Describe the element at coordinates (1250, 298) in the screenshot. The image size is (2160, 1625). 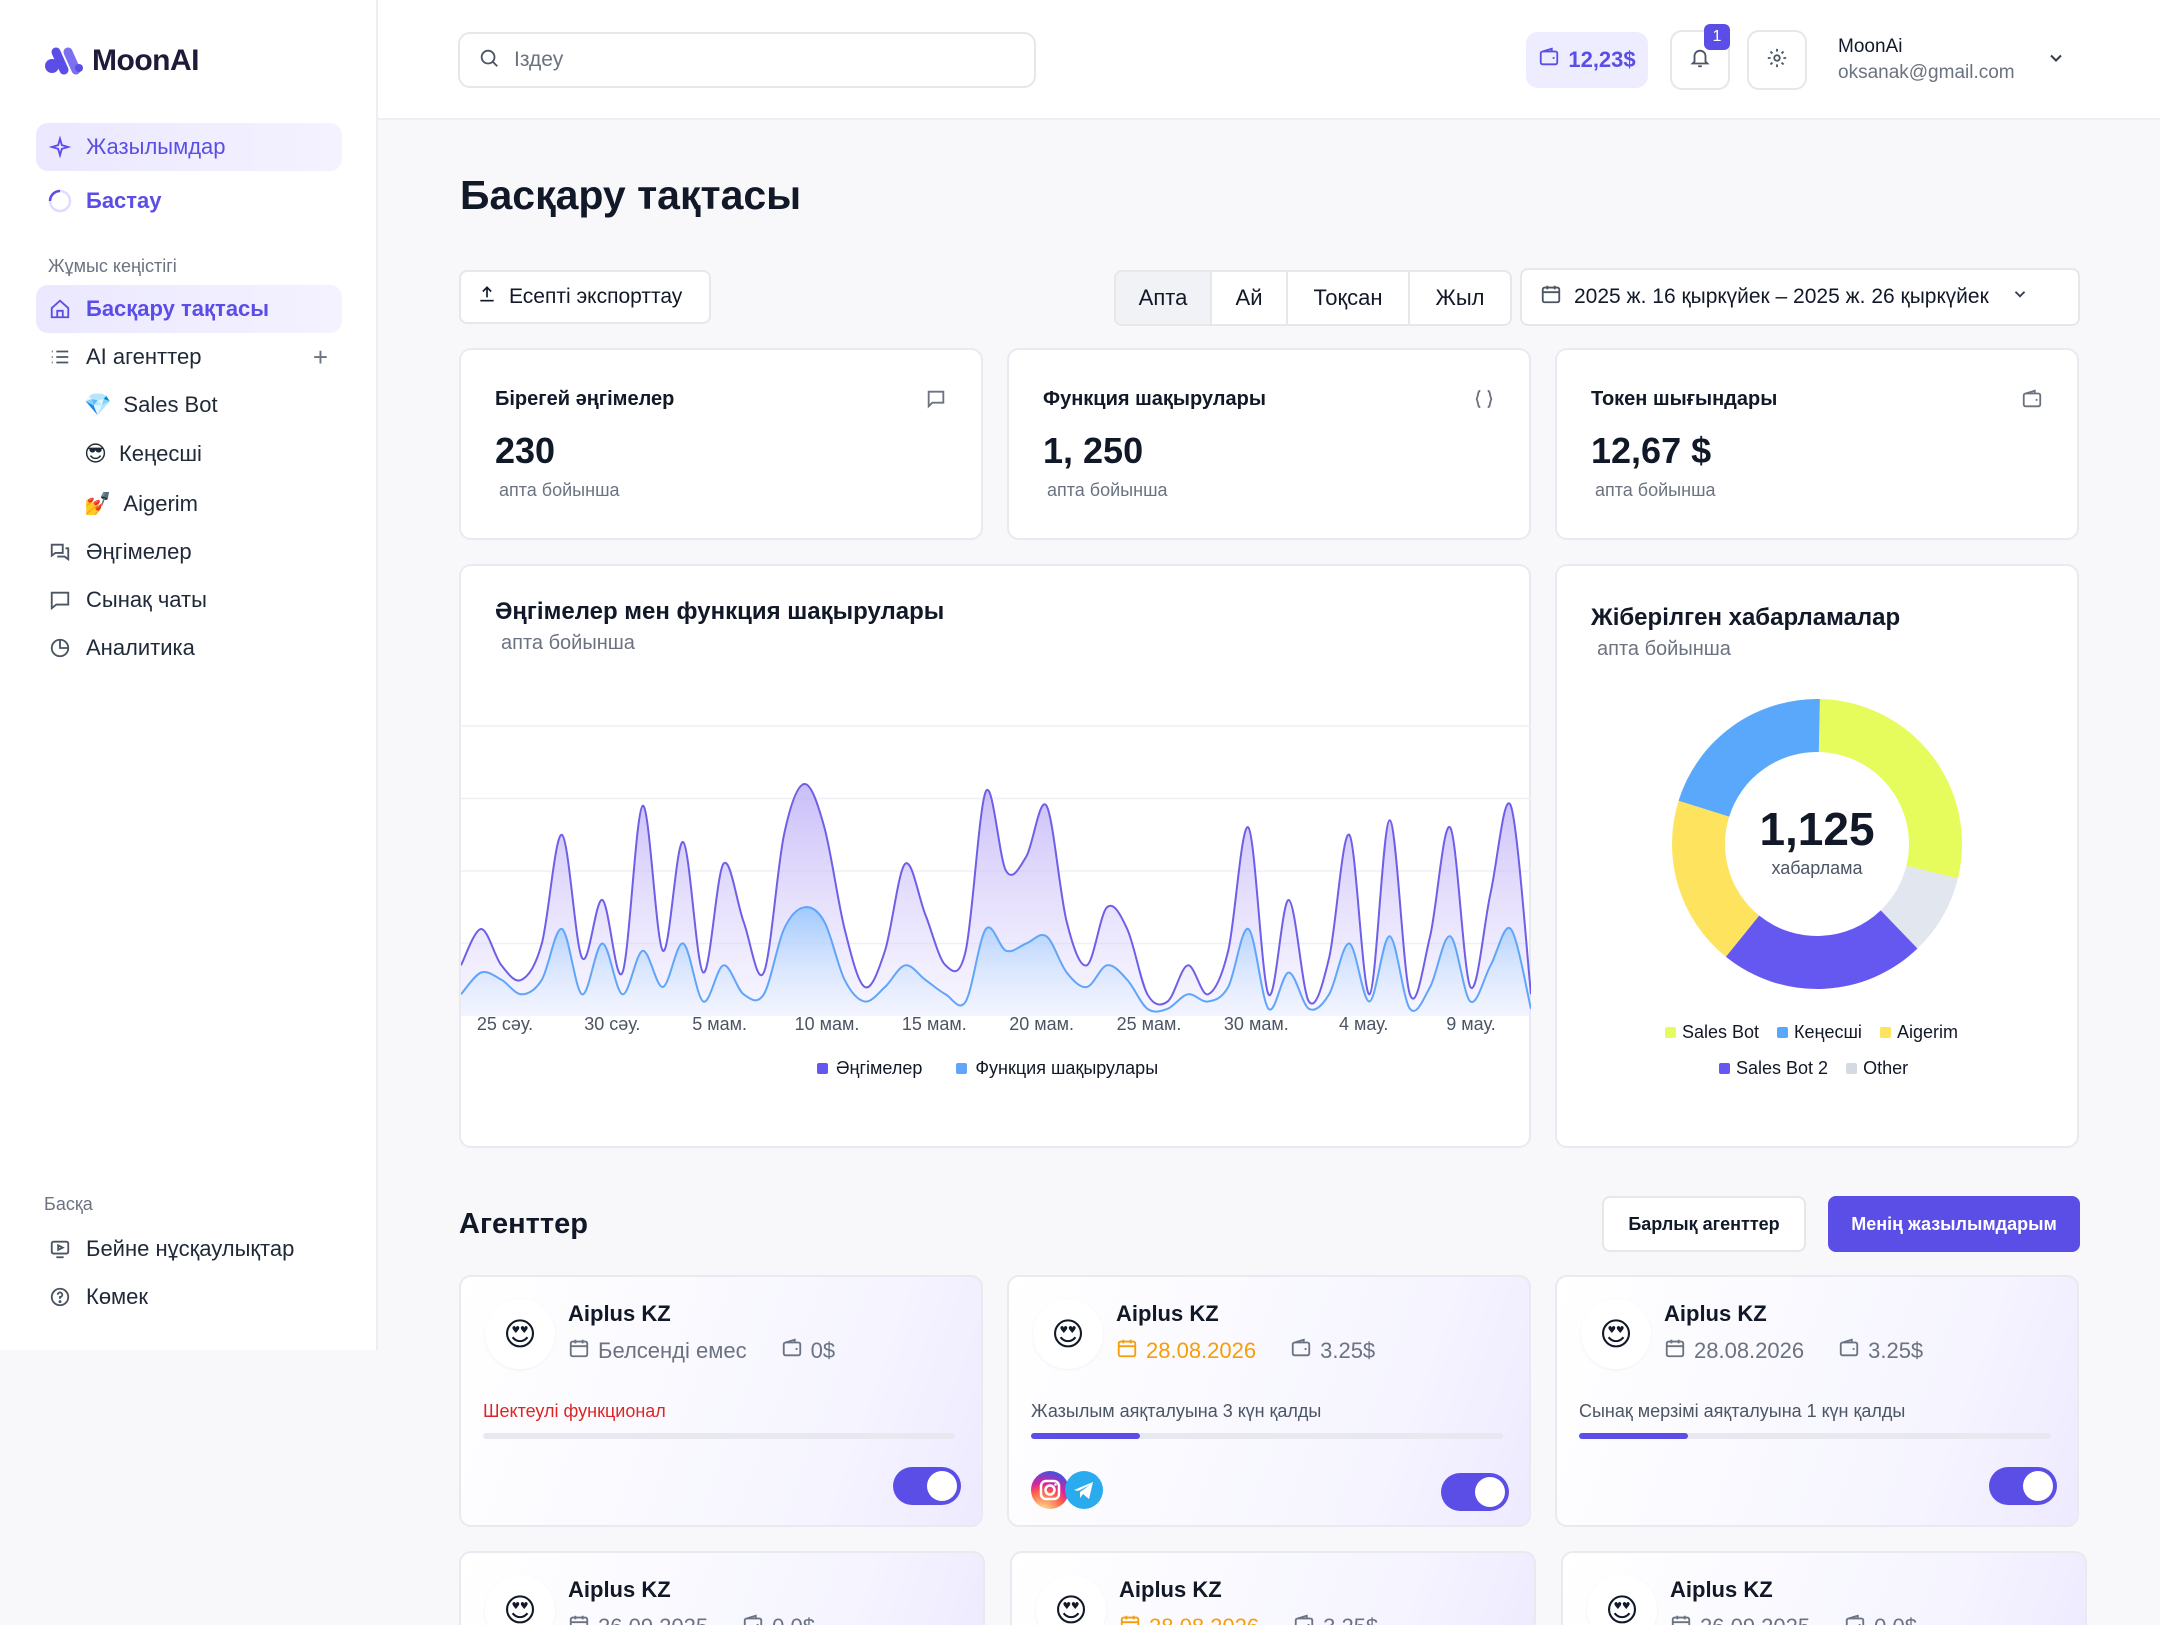
I see `period-month: Ай` at that location.